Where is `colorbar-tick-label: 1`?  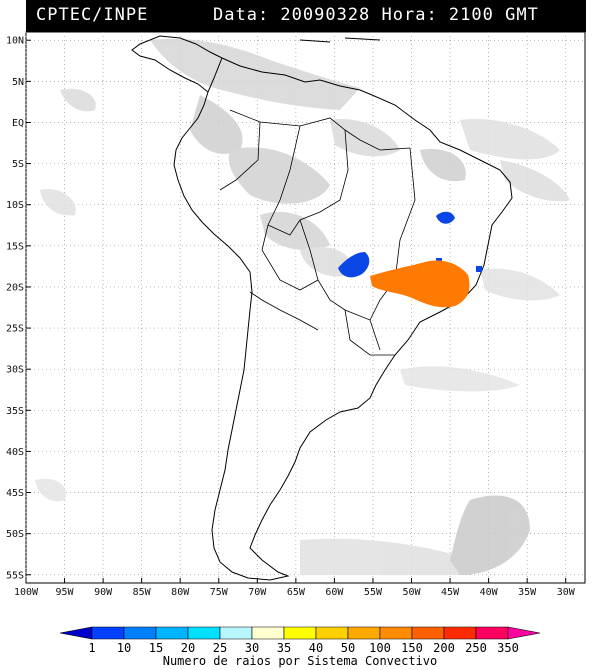 colorbar-tick-label: 1 is located at coordinates (92, 648).